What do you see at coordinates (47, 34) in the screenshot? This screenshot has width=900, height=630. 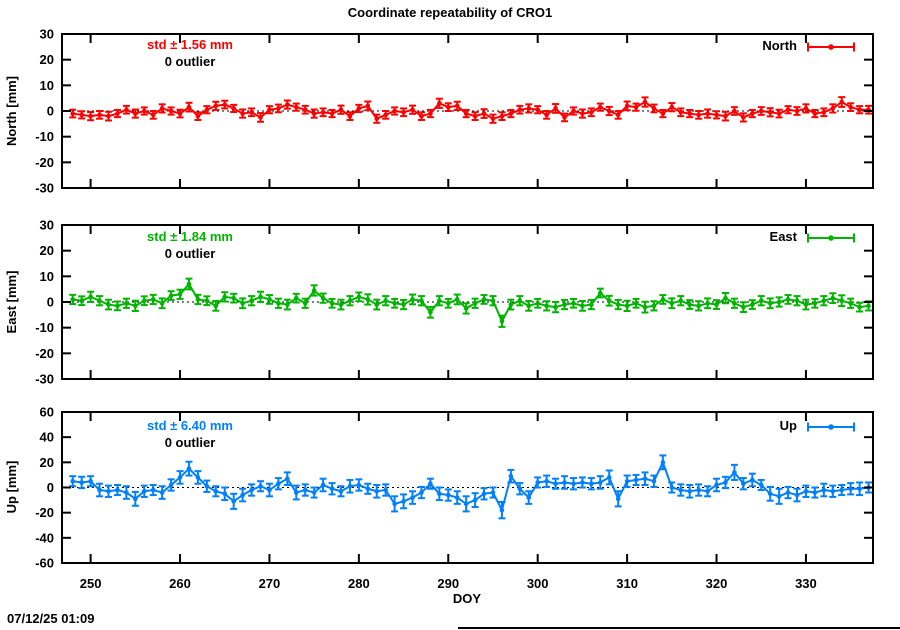 I see `y-axis-tick-label: 30` at bounding box center [47, 34].